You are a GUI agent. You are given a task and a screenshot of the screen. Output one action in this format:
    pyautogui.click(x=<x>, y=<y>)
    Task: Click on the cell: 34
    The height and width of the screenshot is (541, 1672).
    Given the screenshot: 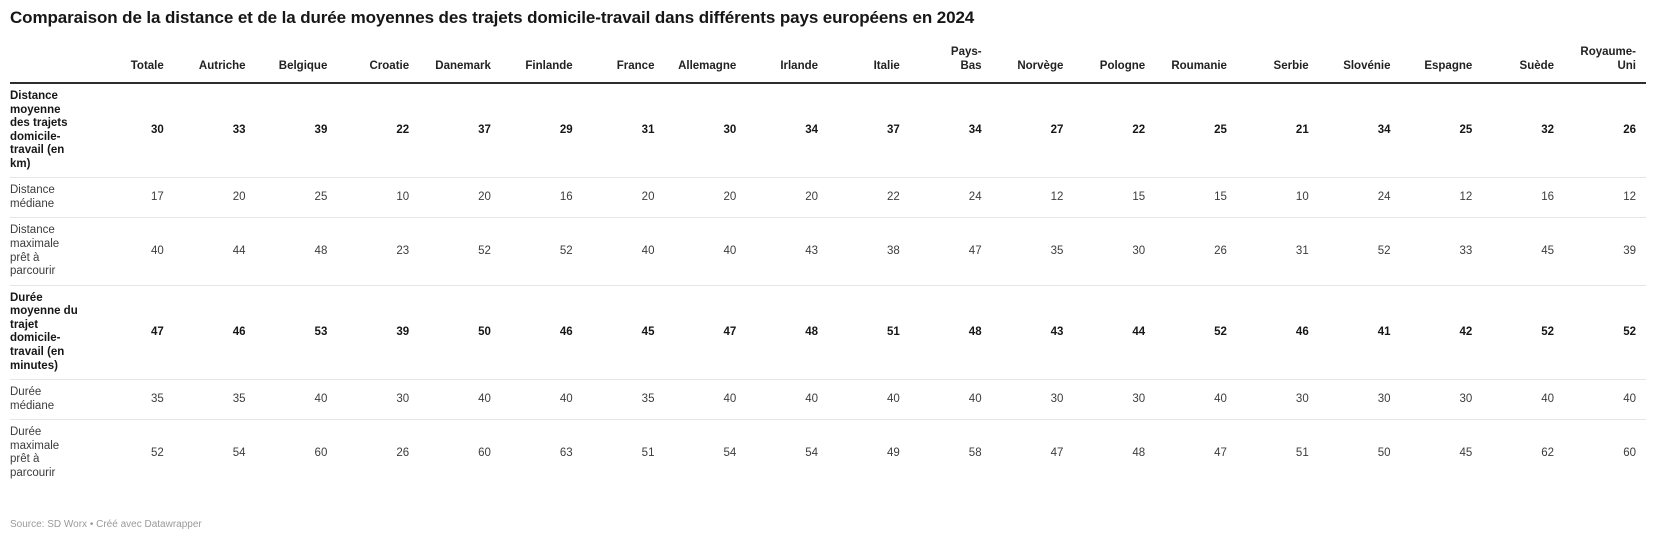 What is the action you would take?
    pyautogui.click(x=1384, y=129)
    